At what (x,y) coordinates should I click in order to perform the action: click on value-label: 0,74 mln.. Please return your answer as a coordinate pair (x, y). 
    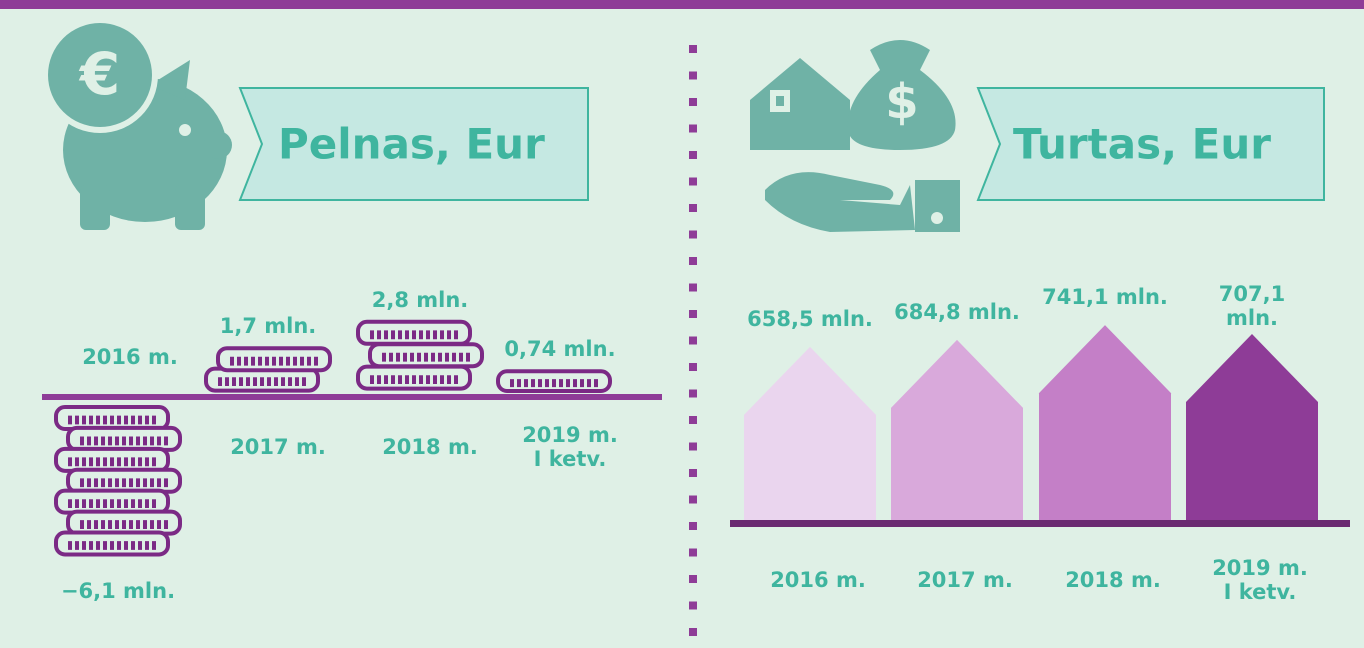
    Looking at the image, I should click on (560, 349).